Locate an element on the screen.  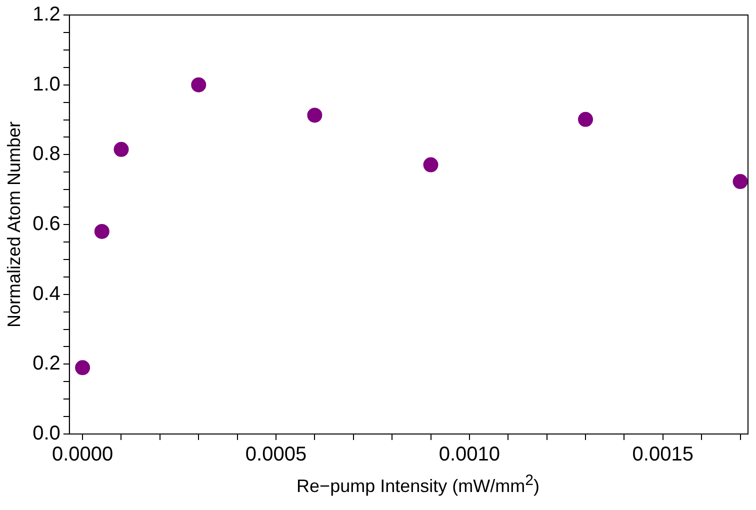
x-axis-title: Re−pump Intensity (mW/mm$^{2}$) is located at coordinates (418, 484).